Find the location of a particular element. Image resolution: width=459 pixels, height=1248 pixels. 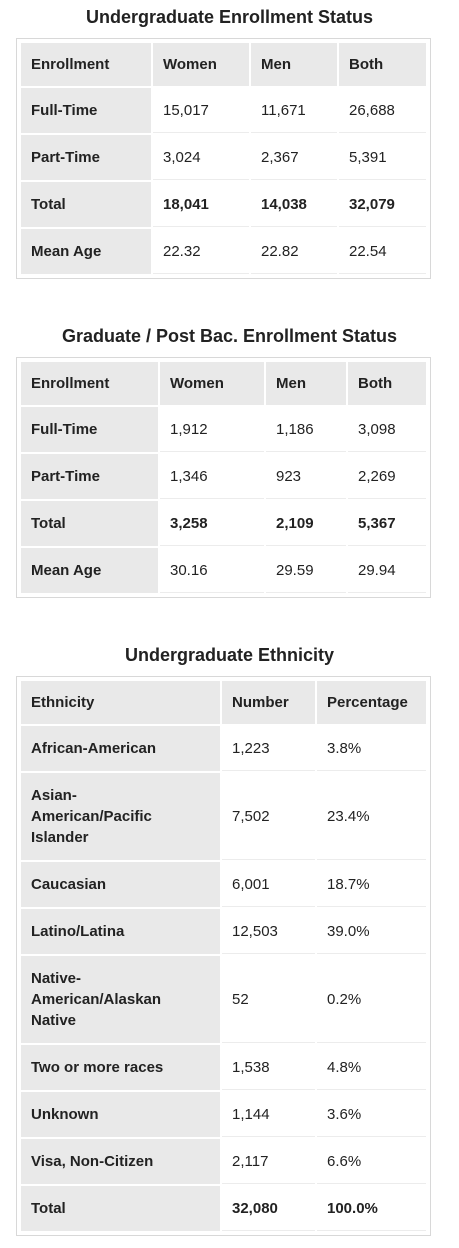

table-row: Mean Age 30.16 29.59 29.94 is located at coordinates (223, 570).